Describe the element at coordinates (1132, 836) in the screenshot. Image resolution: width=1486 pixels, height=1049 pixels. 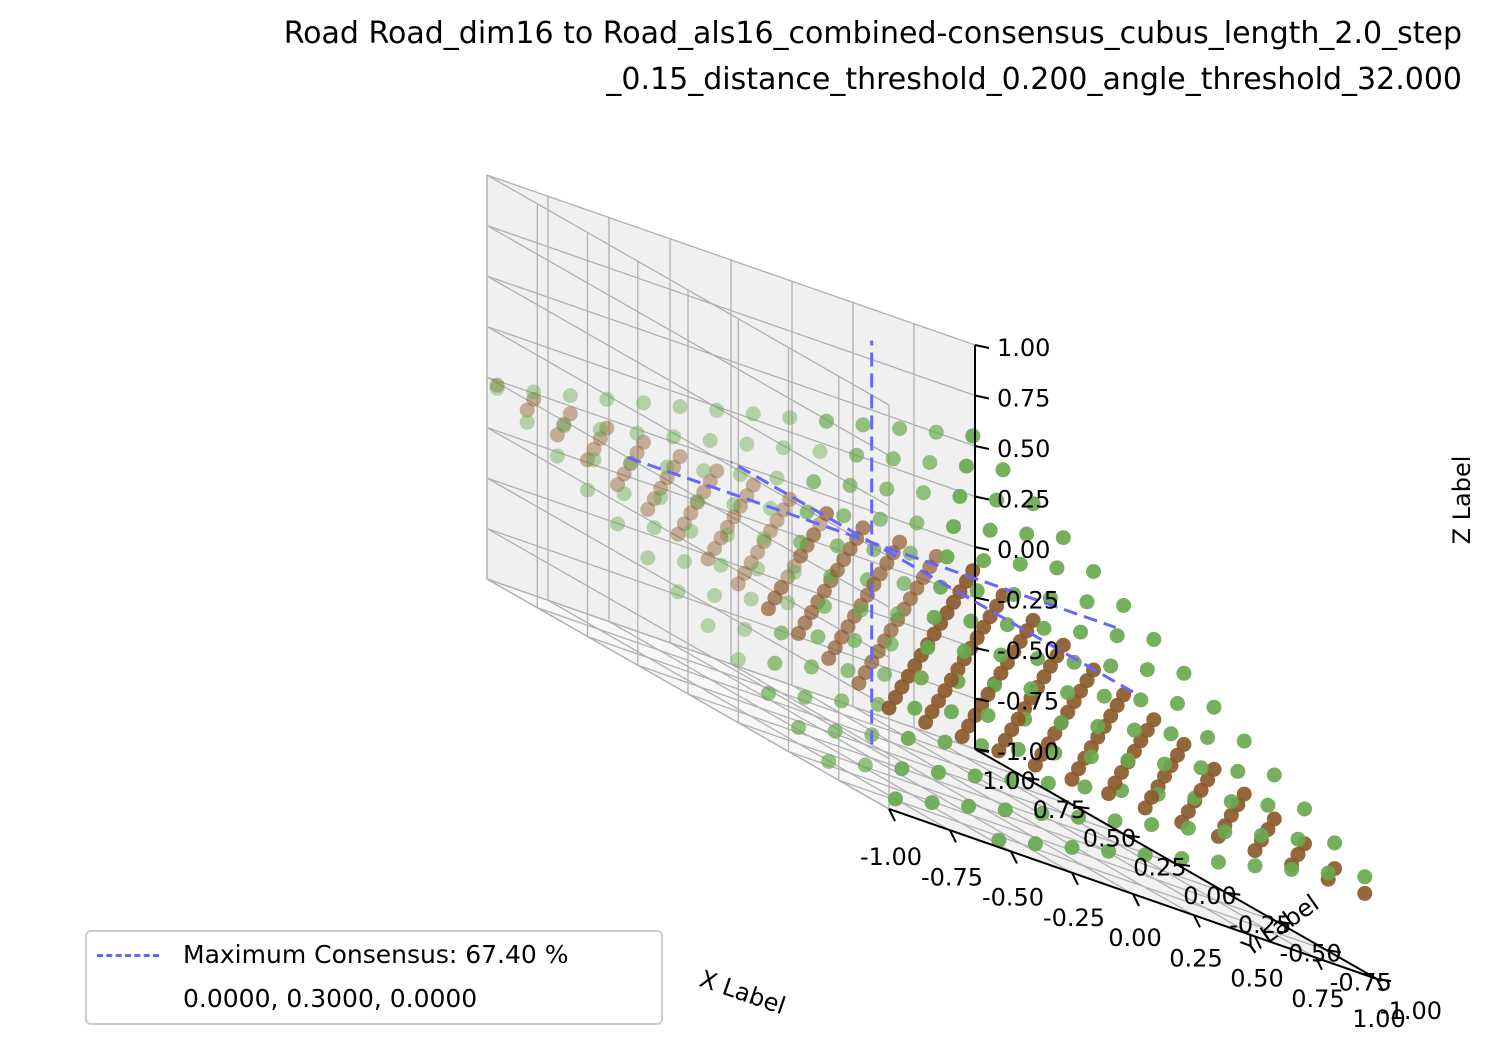
I see `y-tick` at that location.